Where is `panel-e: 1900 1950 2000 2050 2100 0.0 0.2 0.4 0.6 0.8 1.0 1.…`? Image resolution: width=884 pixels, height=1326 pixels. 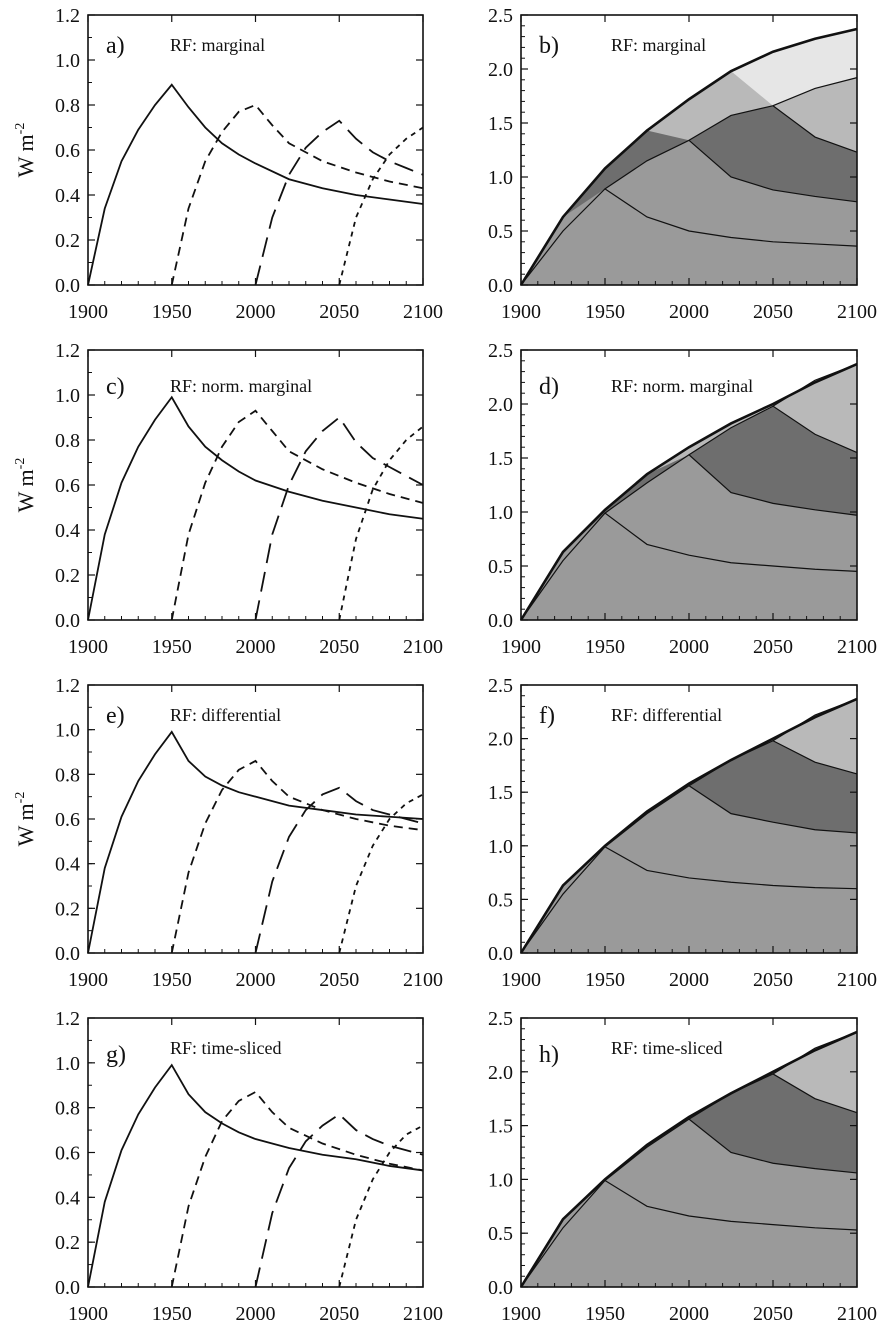
panel-e: 1900 1950 2000 2050 2100 0.0 0.2 0.4 0.6 0.8 1.0 1.… is located at coordinates (228, 833).